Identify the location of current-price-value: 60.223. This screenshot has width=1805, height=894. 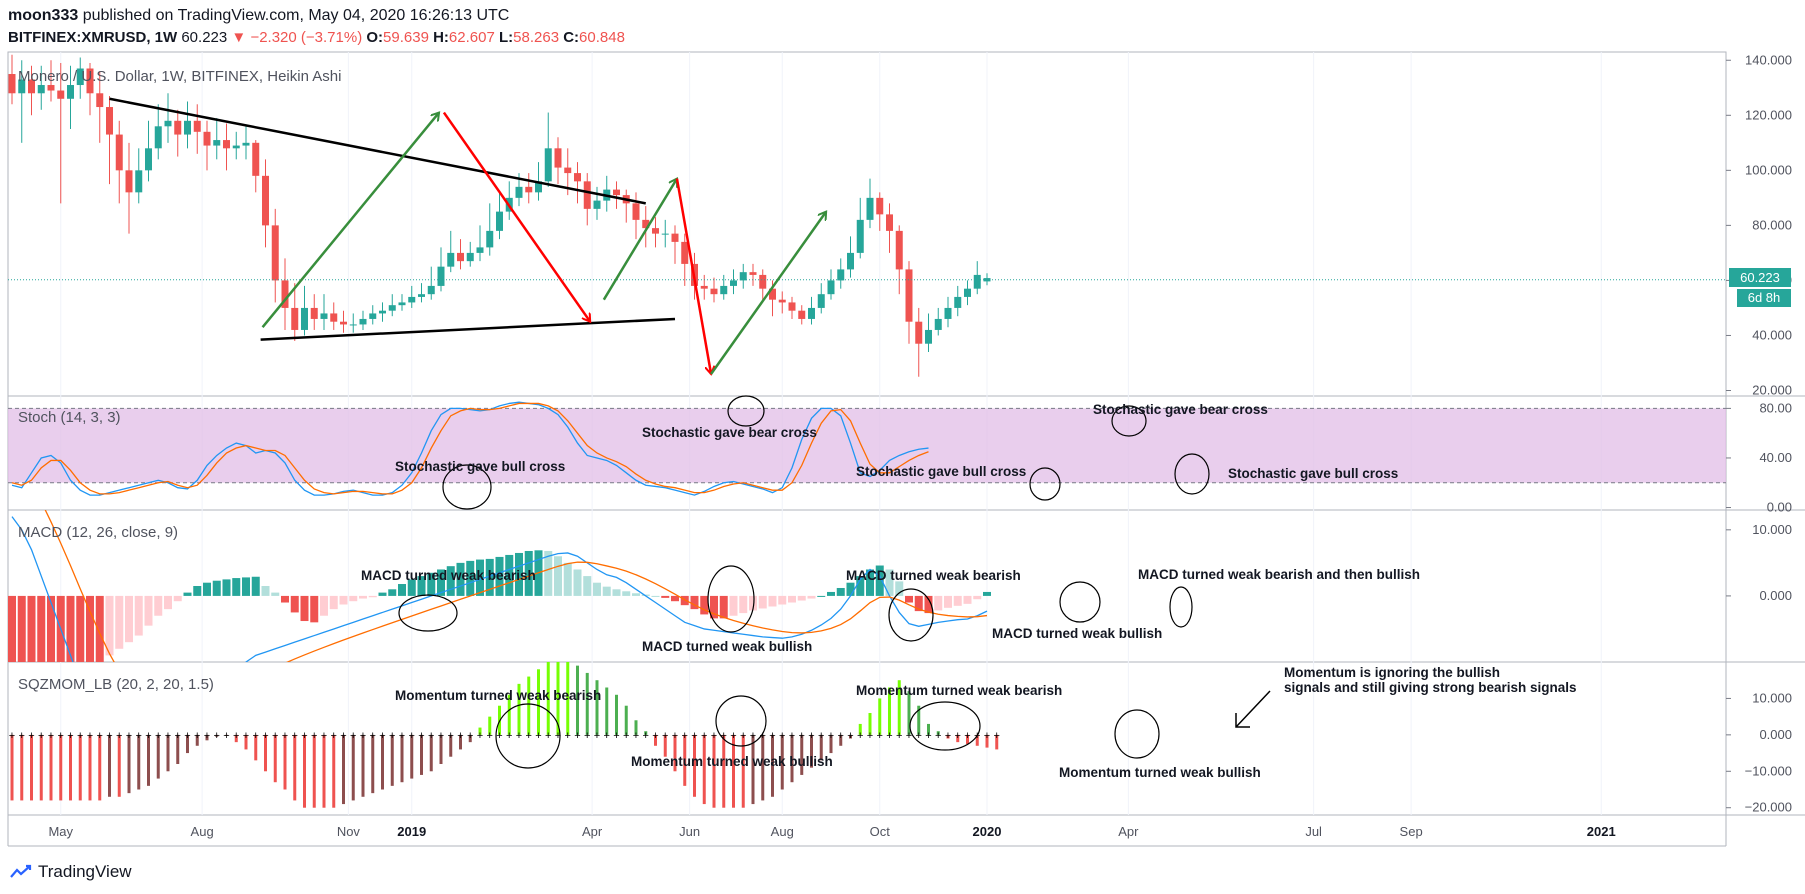
(1760, 277).